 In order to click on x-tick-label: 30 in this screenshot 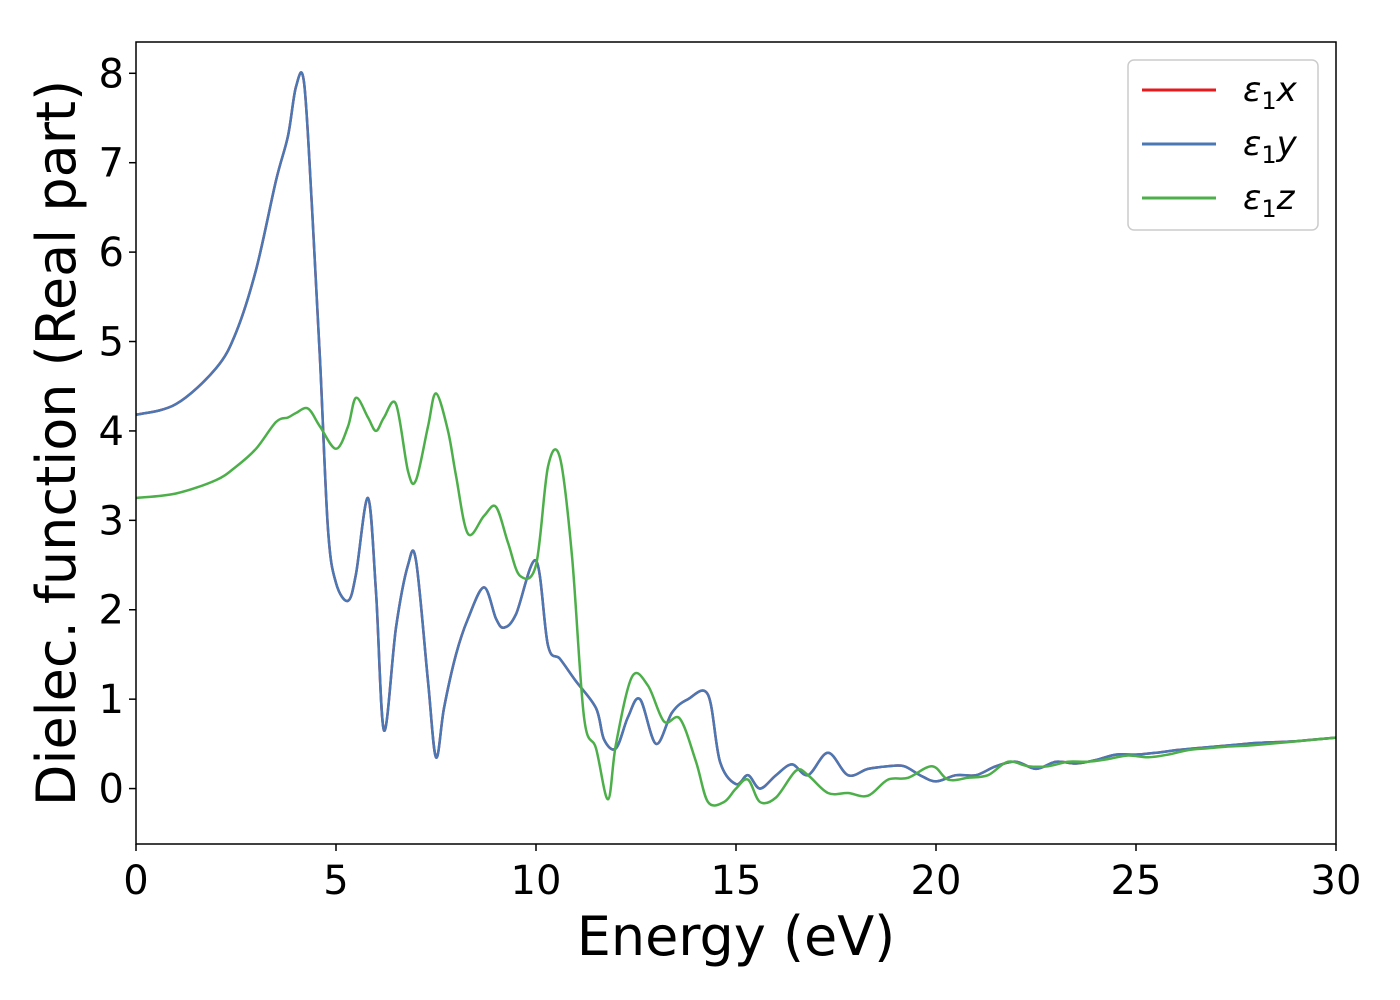, I will do `click(1336, 881)`.